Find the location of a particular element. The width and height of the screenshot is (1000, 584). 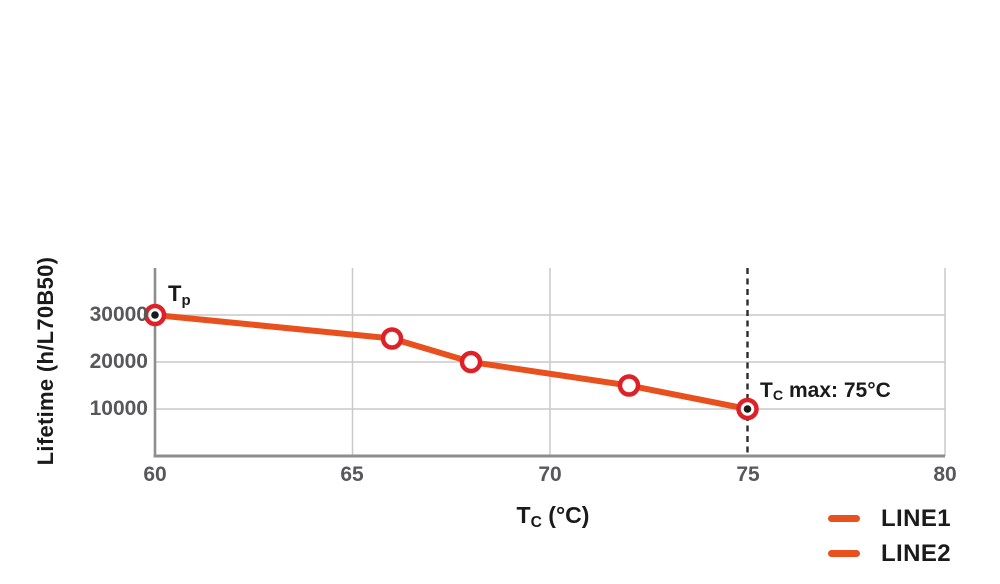

line1-swatch-icon is located at coordinates (844, 518).